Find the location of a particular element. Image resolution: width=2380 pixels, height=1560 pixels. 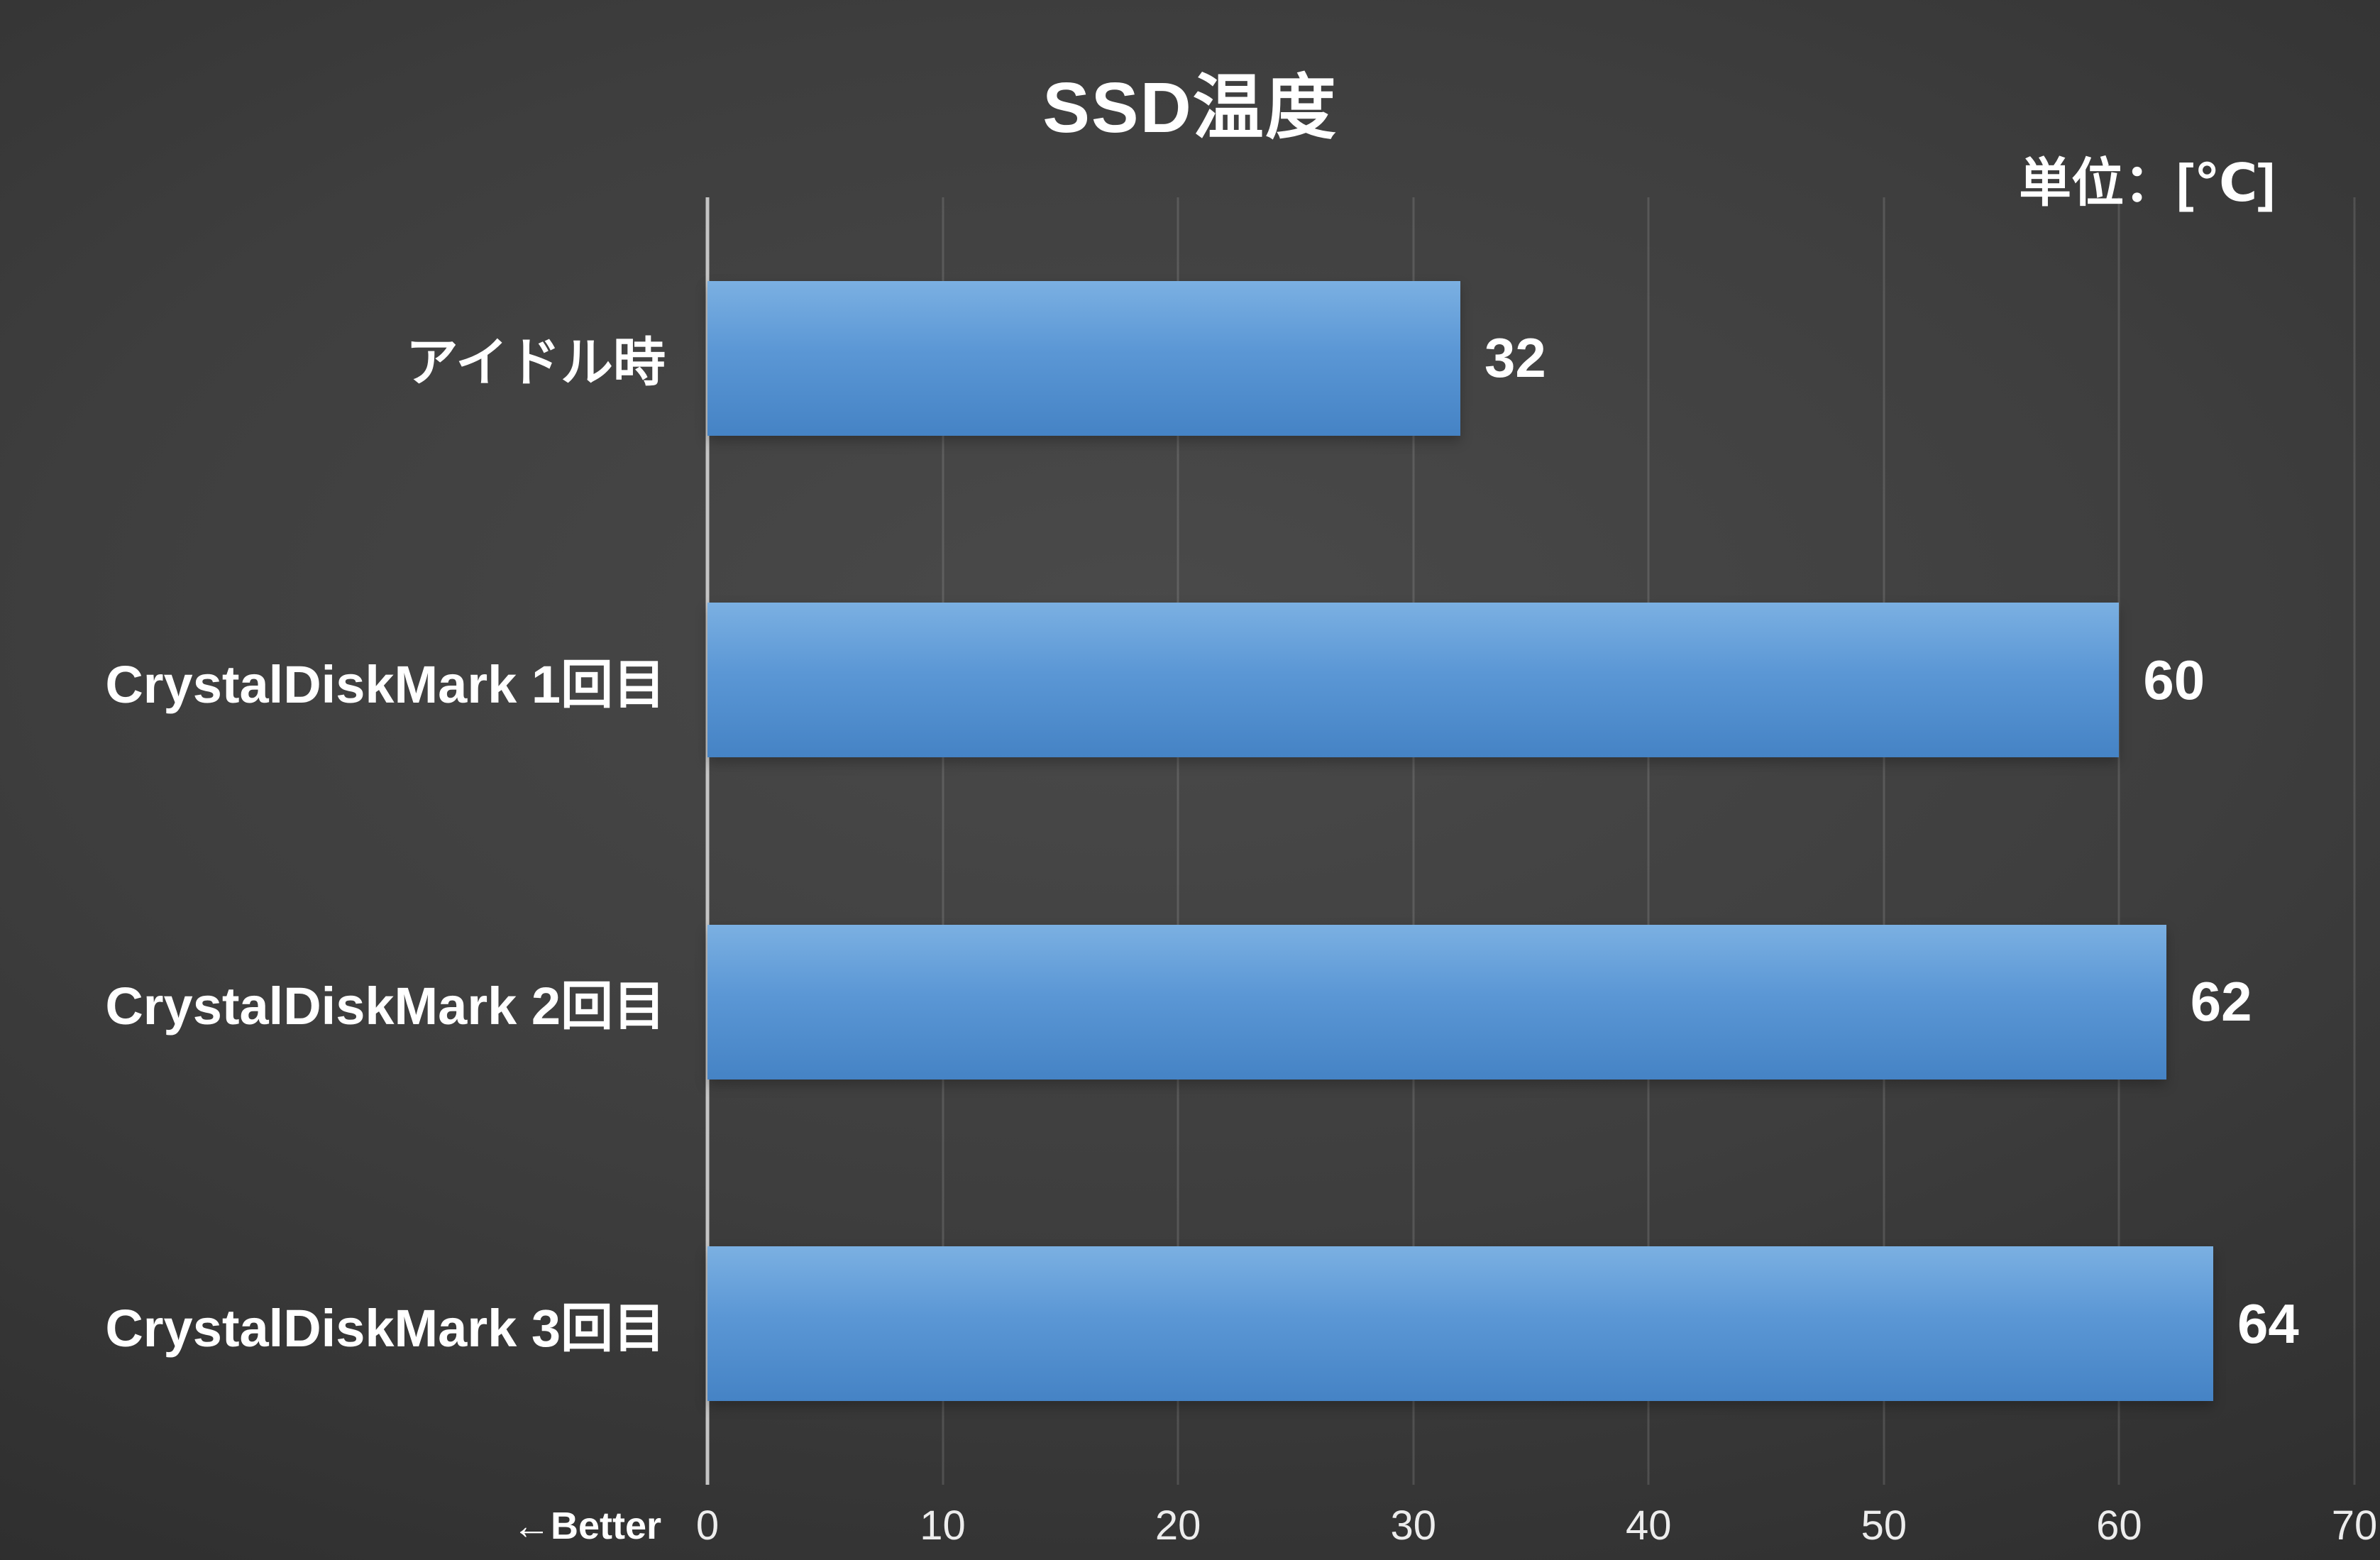

x-tick-label: 40 is located at coordinates (1649, 1526).